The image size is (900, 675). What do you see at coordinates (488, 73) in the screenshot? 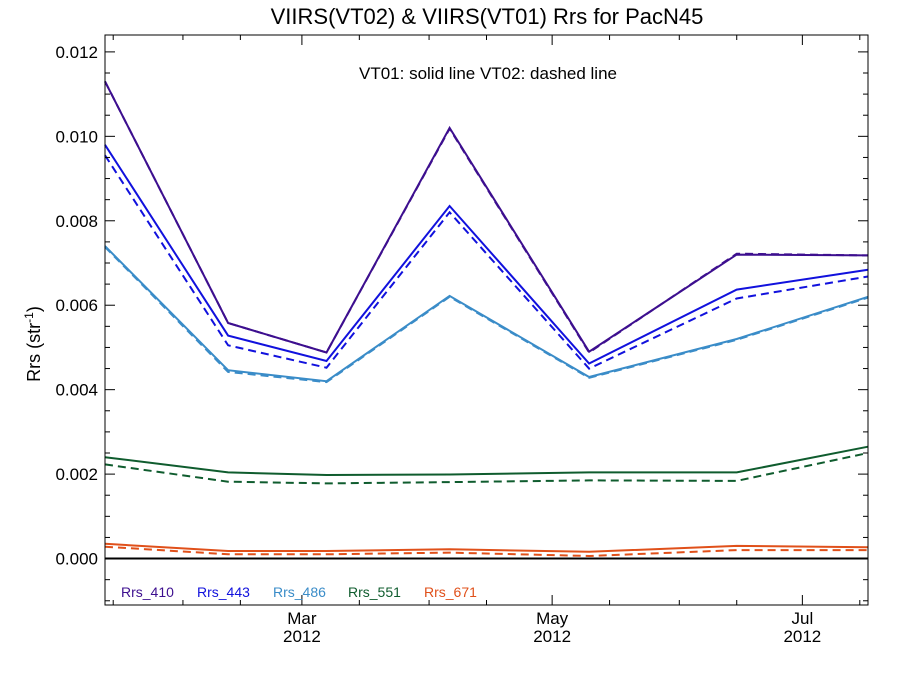
I see `line-style-note: VT01: solid line VT02: dashed line` at bounding box center [488, 73].